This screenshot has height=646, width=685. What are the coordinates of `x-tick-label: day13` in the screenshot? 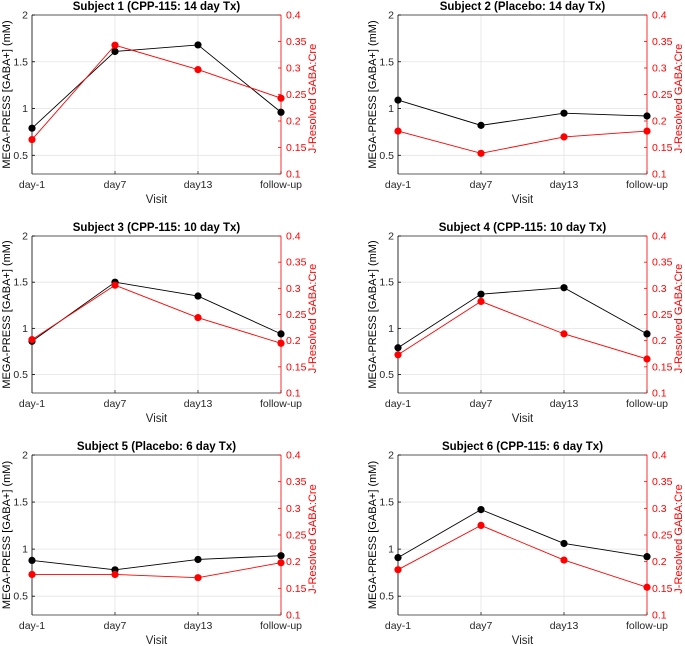 It's located at (564, 626).